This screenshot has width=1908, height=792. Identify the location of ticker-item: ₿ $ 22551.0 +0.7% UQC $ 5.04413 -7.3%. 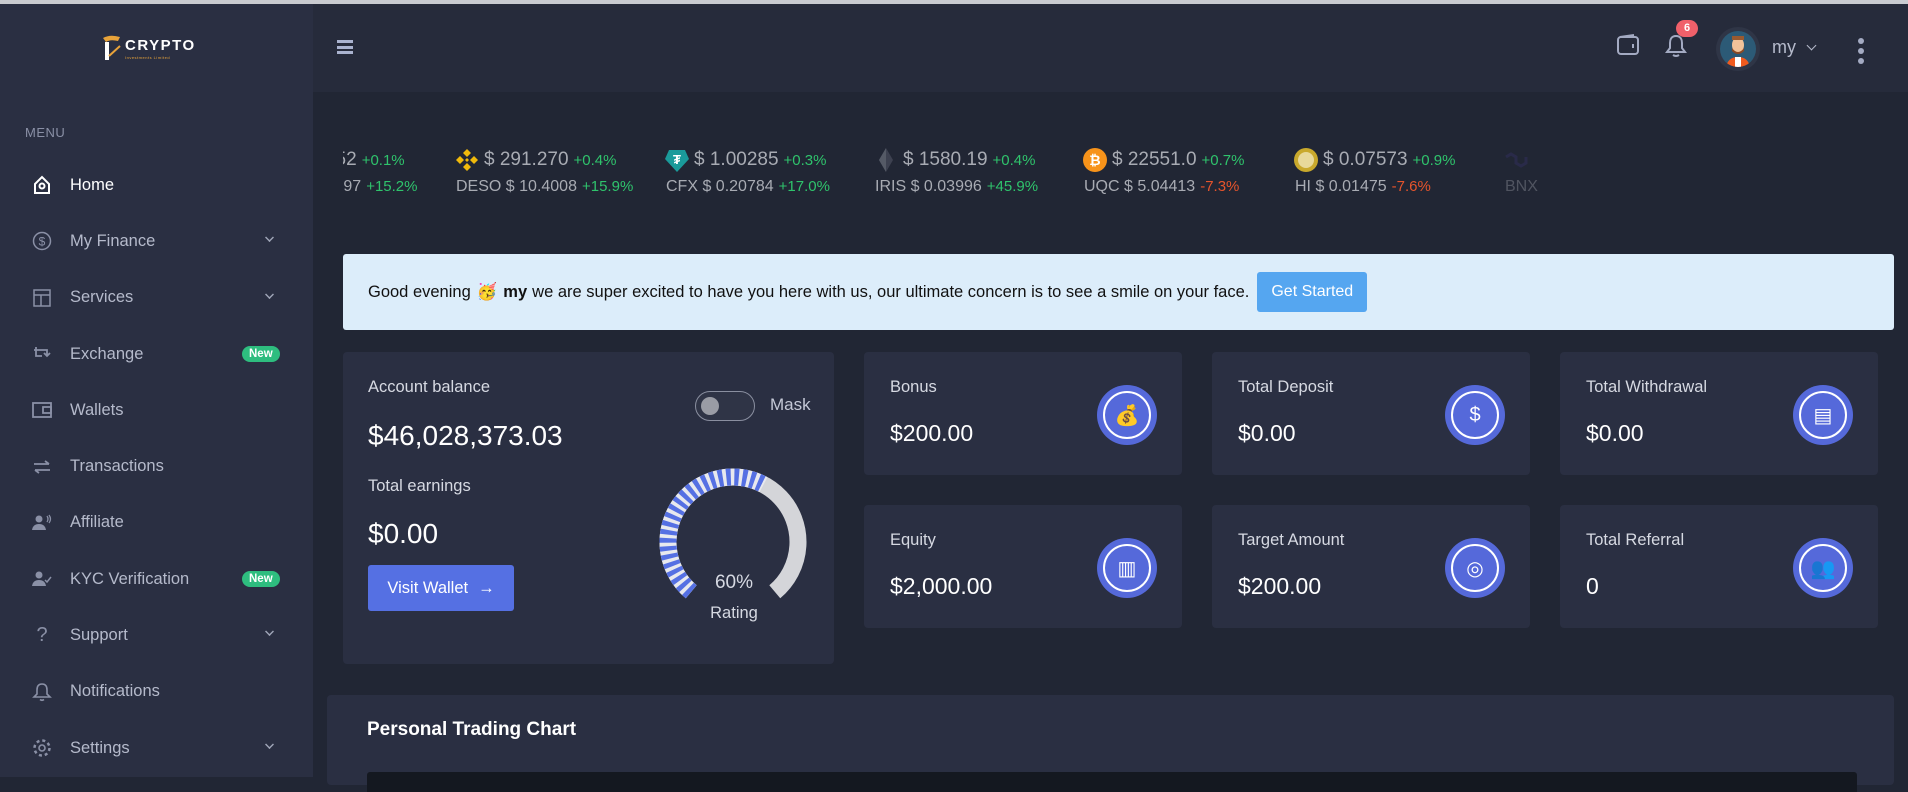
(1163, 172).